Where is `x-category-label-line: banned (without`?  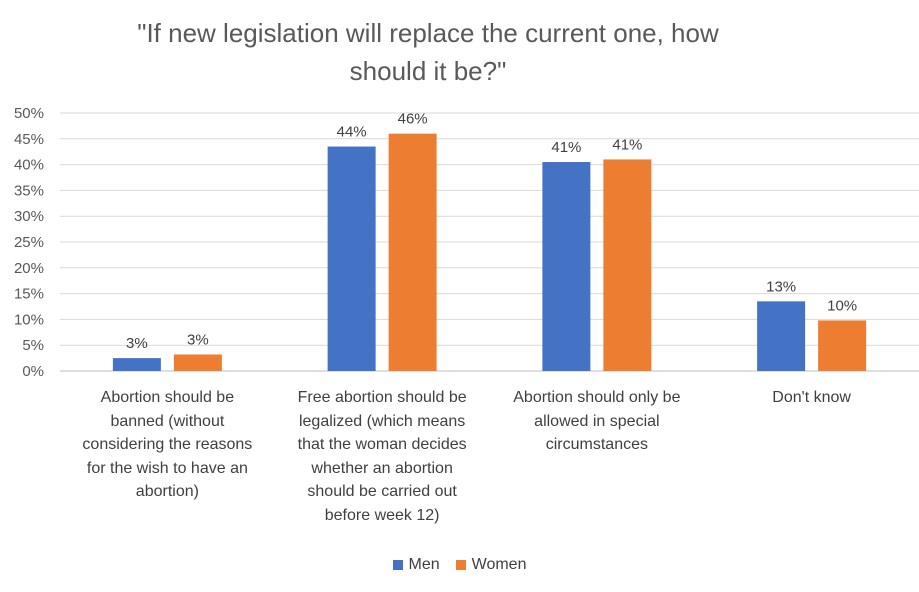
x-category-label-line: banned (without is located at coordinates (167, 421).